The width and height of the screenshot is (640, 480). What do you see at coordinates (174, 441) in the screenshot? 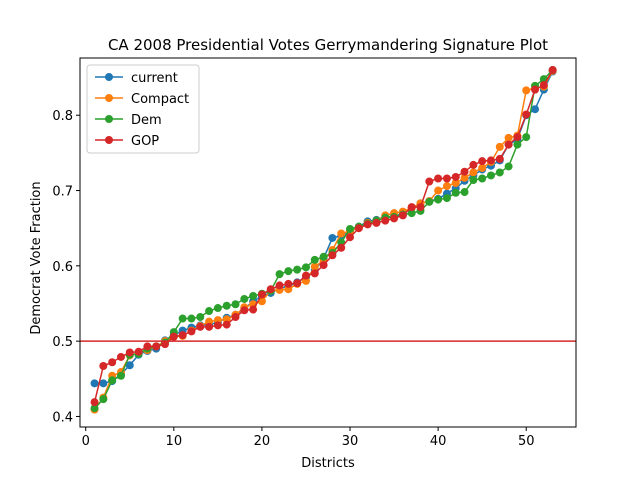
I see `x-tick-label: 10` at bounding box center [174, 441].